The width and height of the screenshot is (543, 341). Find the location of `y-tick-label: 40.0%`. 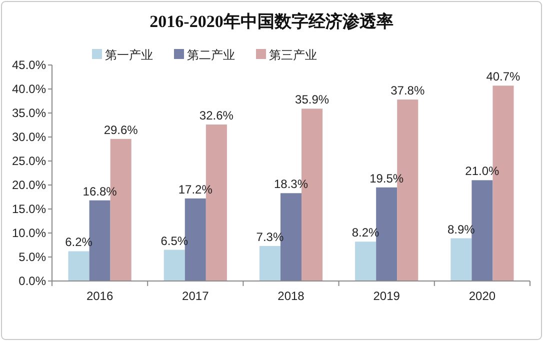

y-tick-label: 40.0% is located at coordinates (29, 89).